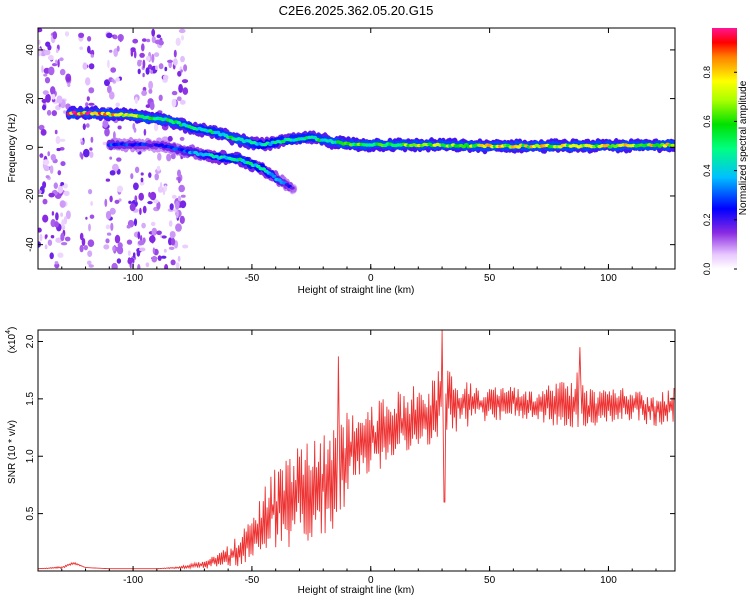  I want to click on colorbar-tick-label: 0.0, so click(707, 269).